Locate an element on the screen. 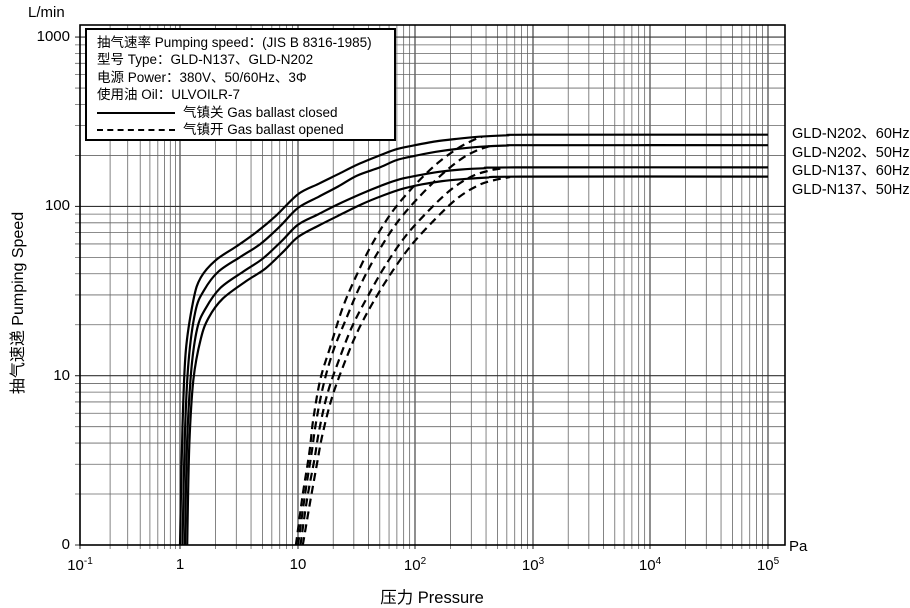 The image size is (910, 608). y-axis-unit: L/min is located at coordinates (46, 12).